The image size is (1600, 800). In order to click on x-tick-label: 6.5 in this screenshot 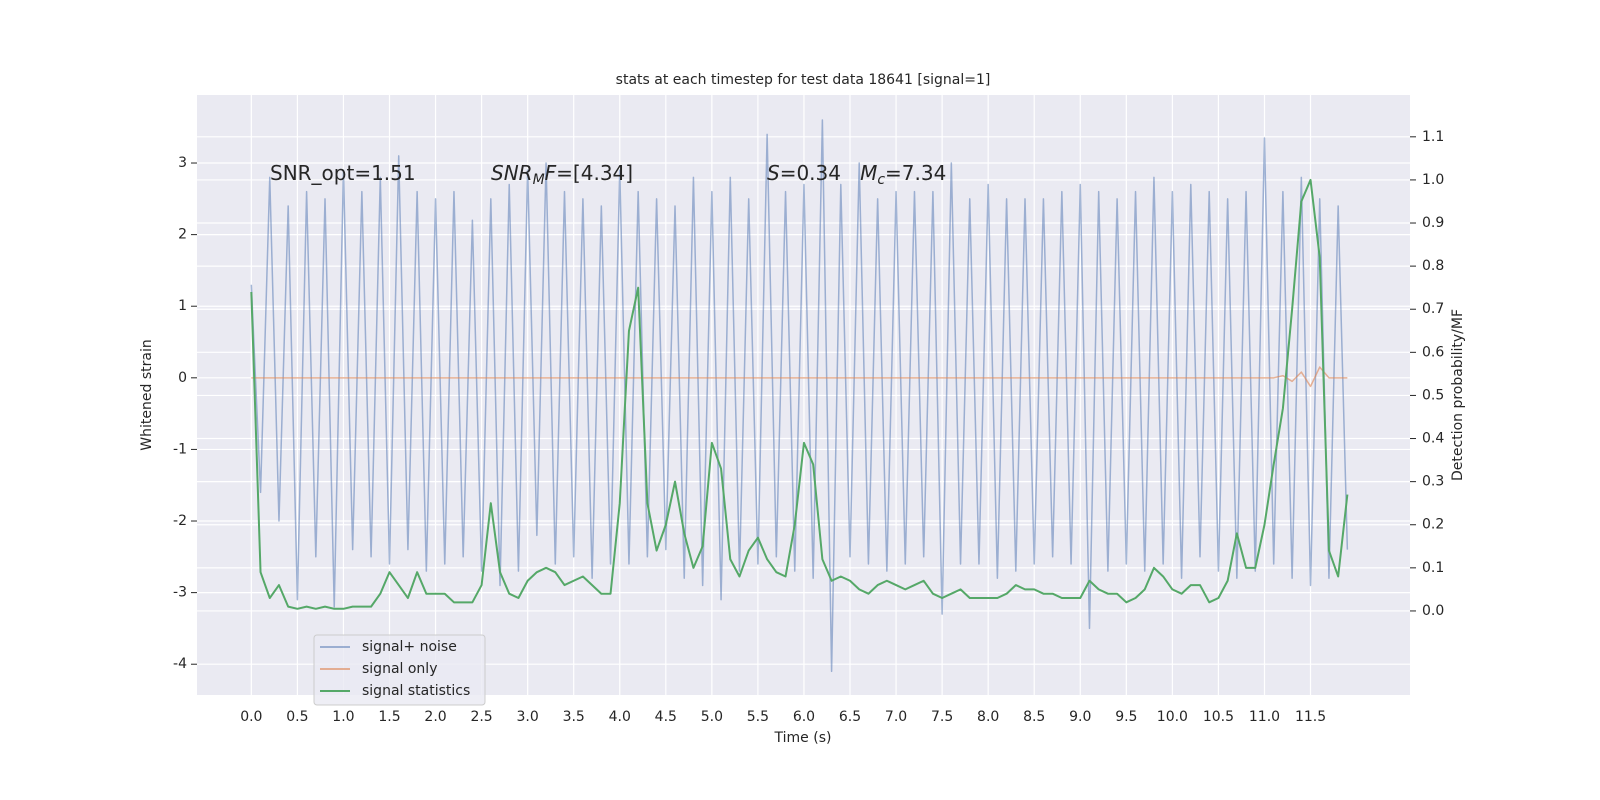, I will do `click(850, 717)`.